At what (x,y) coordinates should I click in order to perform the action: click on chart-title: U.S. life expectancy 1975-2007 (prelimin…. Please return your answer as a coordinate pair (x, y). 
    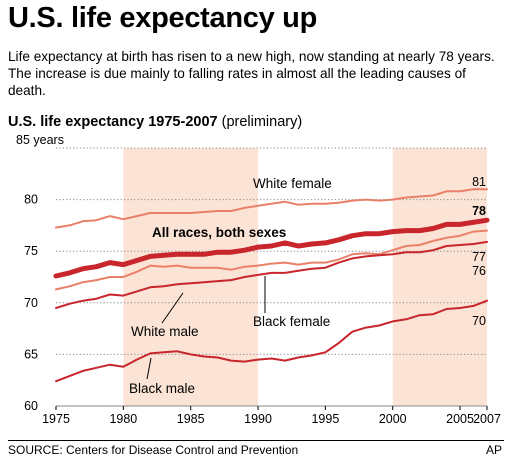
    Looking at the image, I should click on (155, 122).